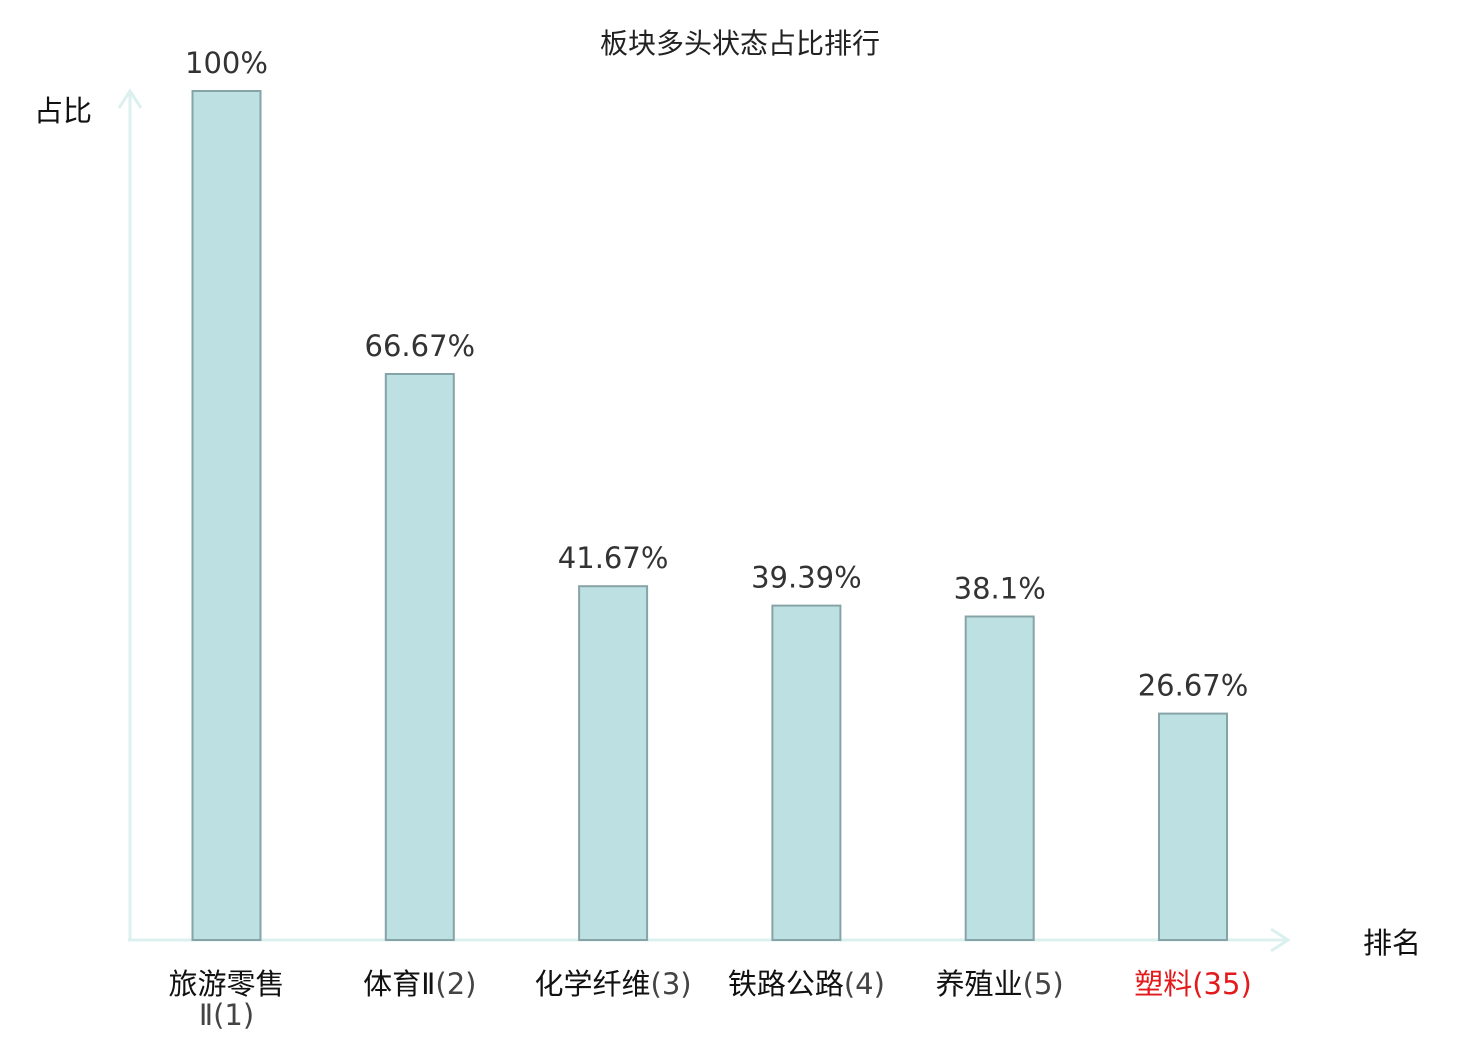 The width and height of the screenshot is (1480, 1040). What do you see at coordinates (1000, 984) in the screenshot?
I see `category-label-5: 养殖业(5)` at bounding box center [1000, 984].